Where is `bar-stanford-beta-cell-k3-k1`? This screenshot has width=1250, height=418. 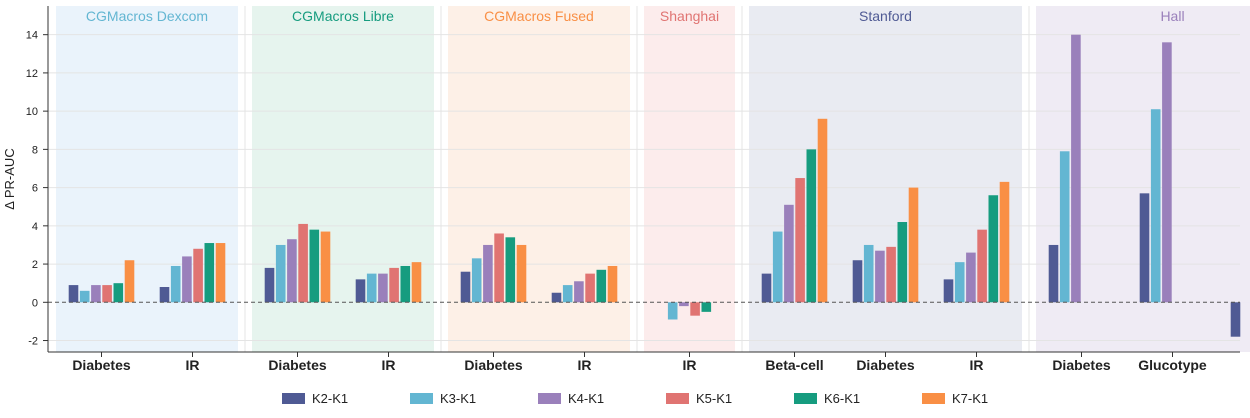 bar-stanford-beta-cell-k3-k1 is located at coordinates (777, 267).